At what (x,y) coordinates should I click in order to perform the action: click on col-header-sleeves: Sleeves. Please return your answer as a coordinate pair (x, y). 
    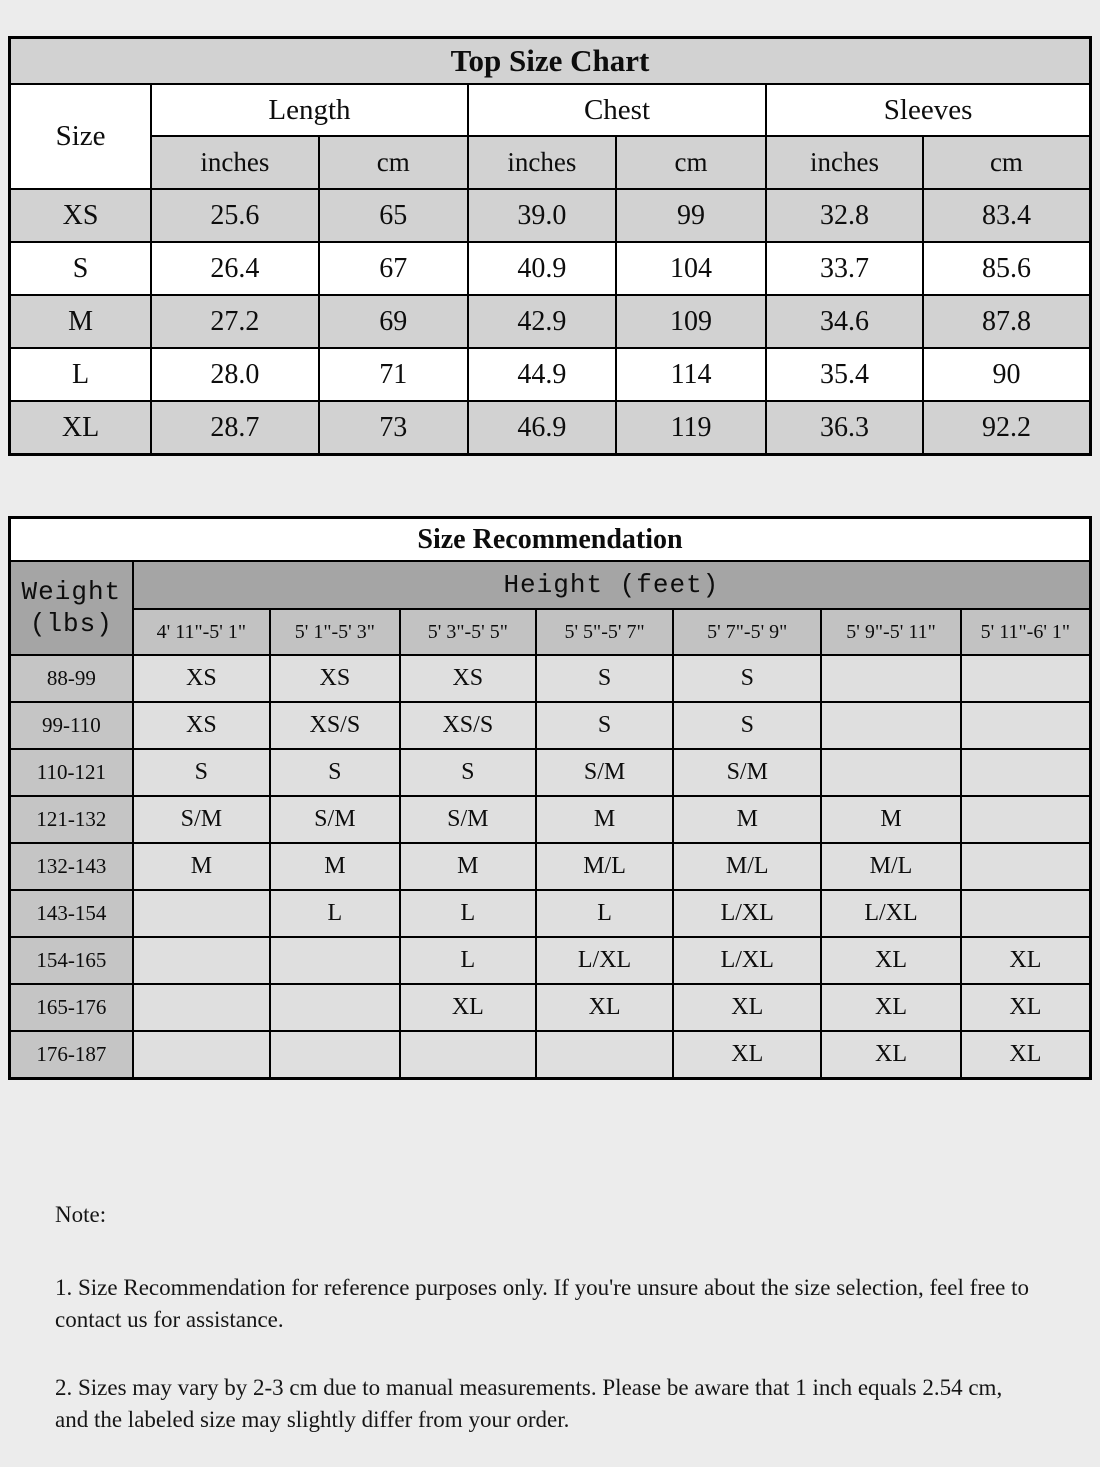
    Looking at the image, I should click on (928, 110).